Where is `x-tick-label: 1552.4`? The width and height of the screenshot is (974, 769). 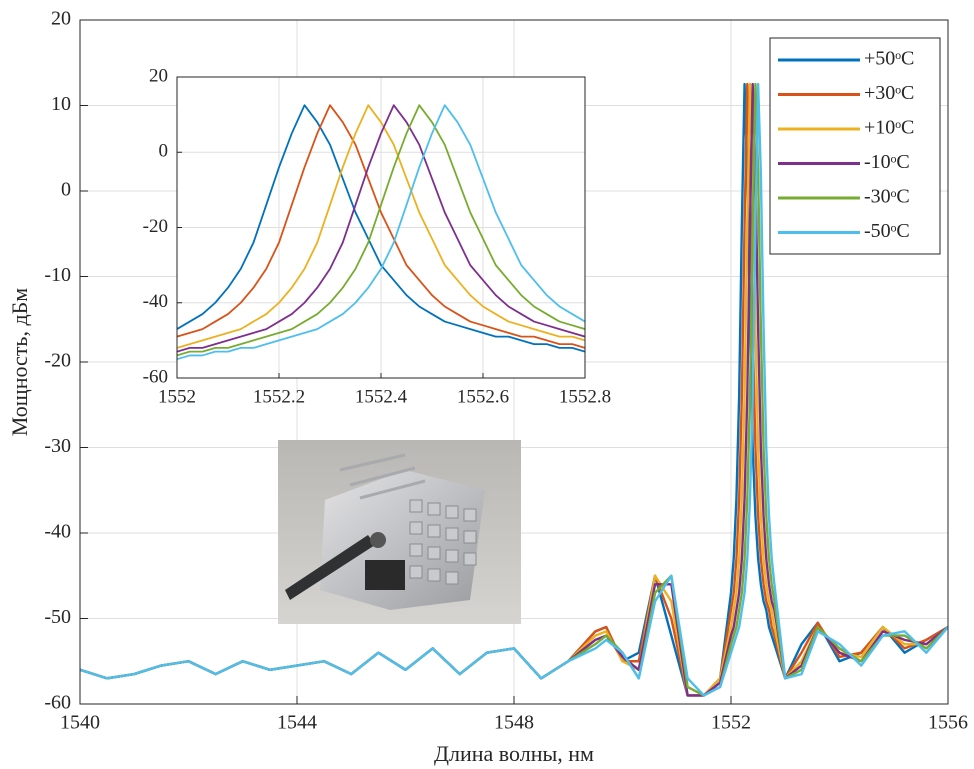 x-tick-label: 1552.4 is located at coordinates (381, 396).